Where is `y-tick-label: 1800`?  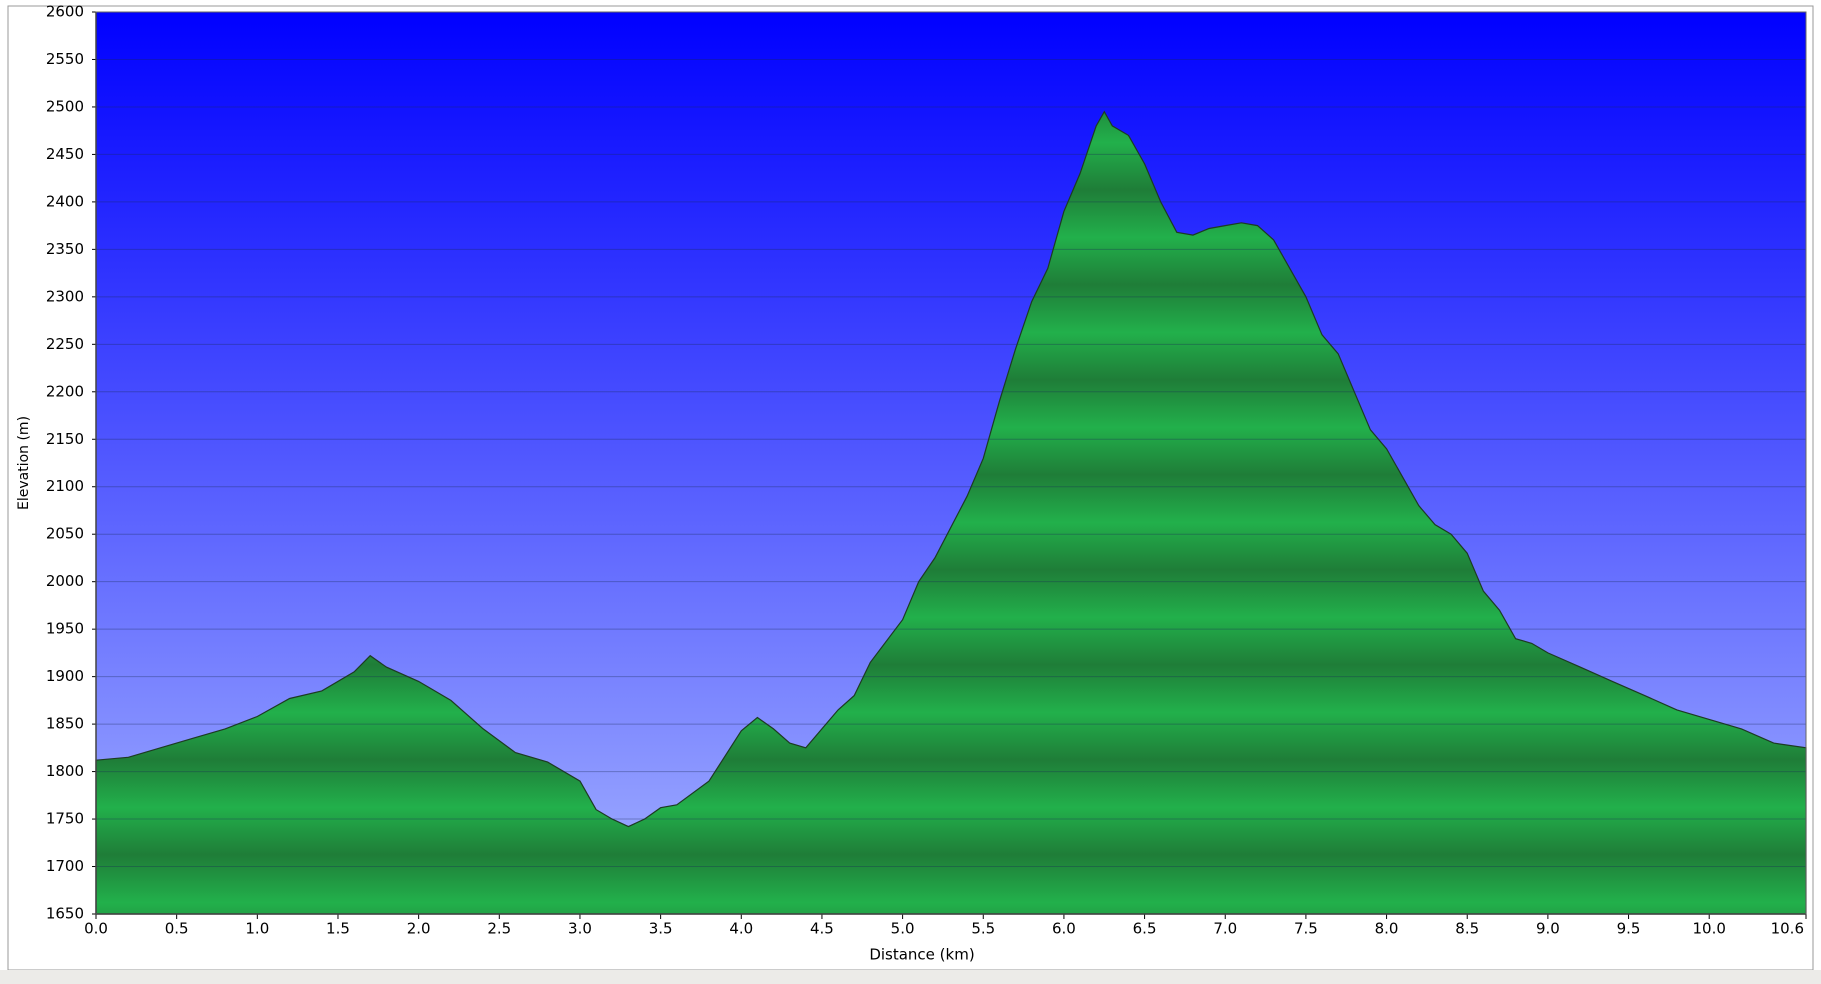 y-tick-label: 1800 is located at coordinates (65, 771).